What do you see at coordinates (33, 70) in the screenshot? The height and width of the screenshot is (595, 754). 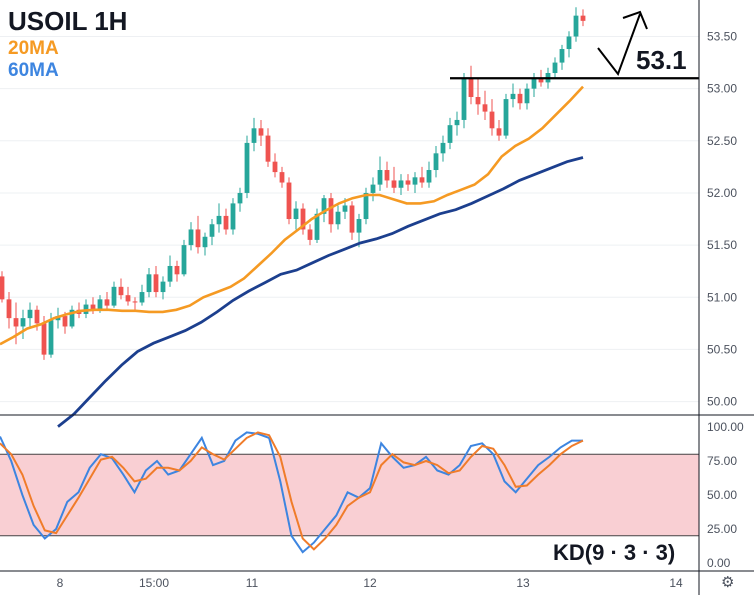 I see `ma60-legend: 60MA` at bounding box center [33, 70].